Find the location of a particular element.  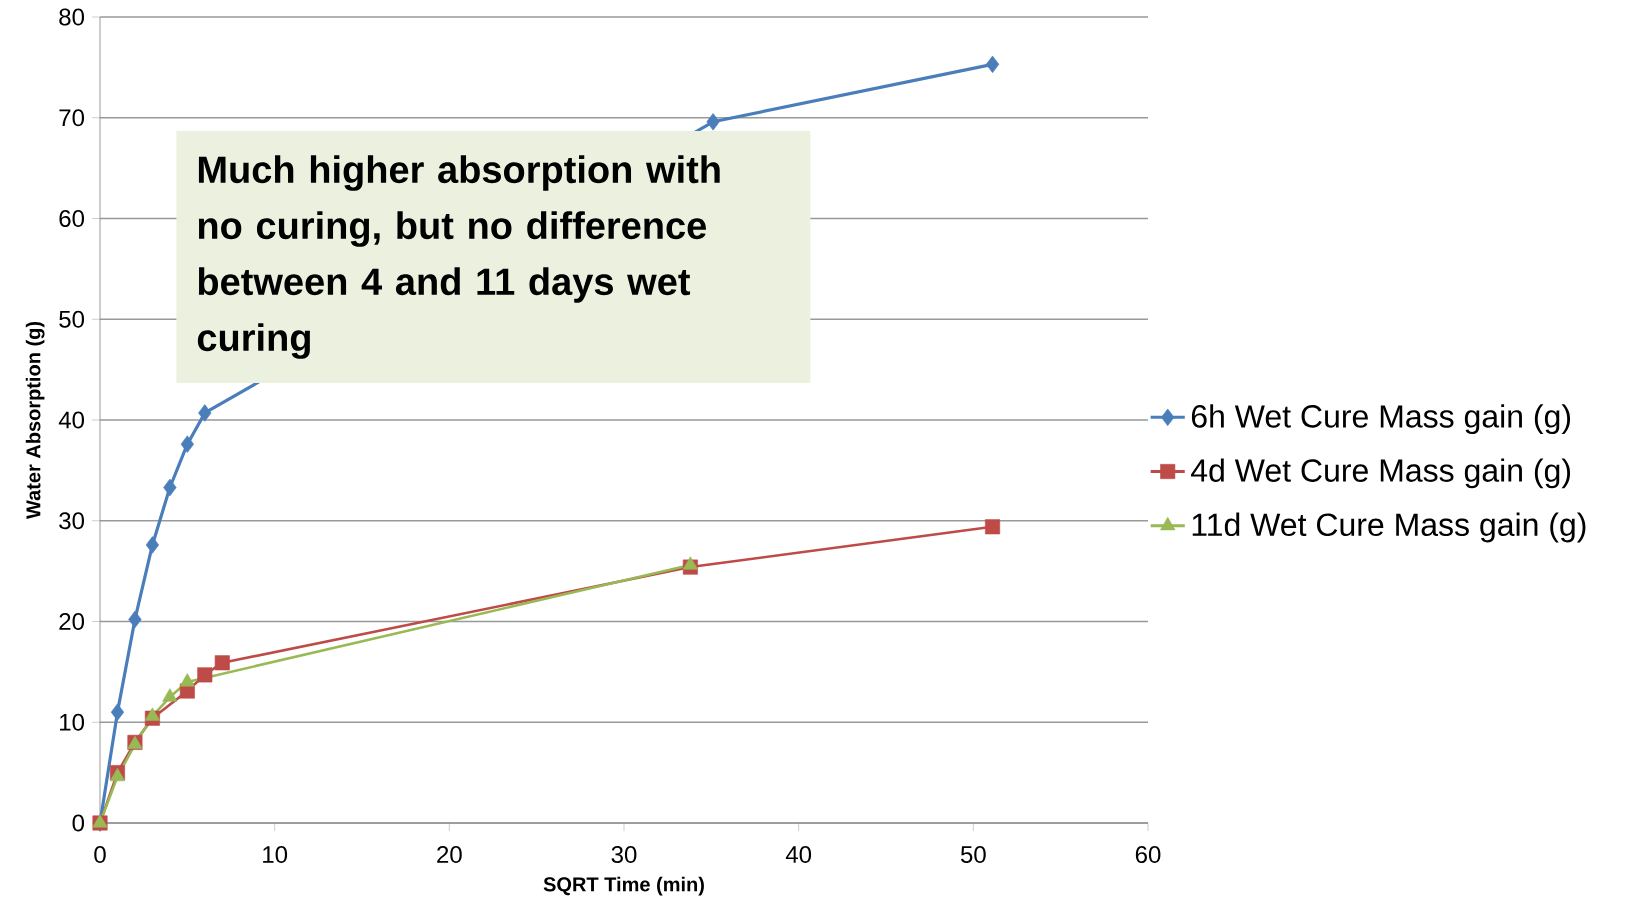

legend-label: 11d Wet Cure Mass gain (g) is located at coordinates (1389, 527).